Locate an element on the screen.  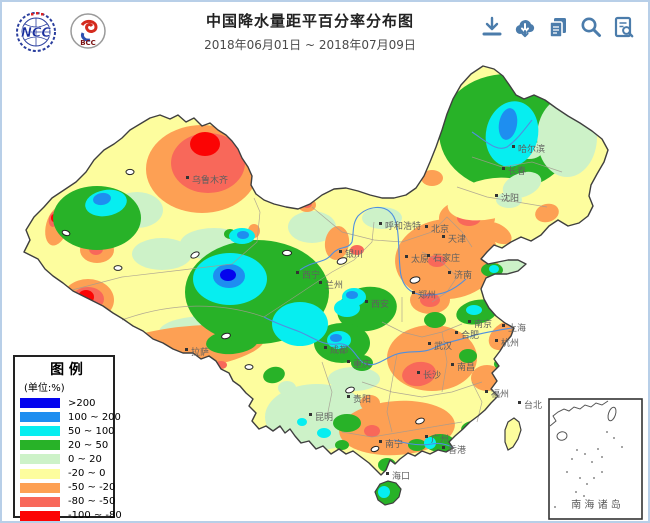
logos: NCC BCC is located at coordinates (60, 31).